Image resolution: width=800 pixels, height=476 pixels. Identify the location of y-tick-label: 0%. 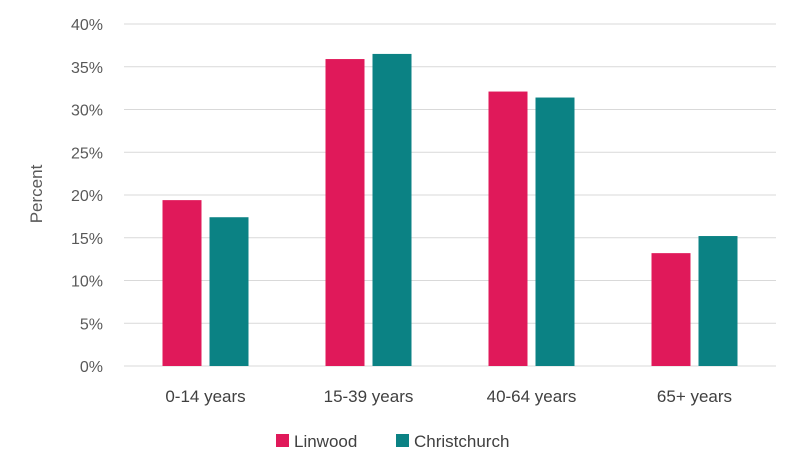
(91, 367).